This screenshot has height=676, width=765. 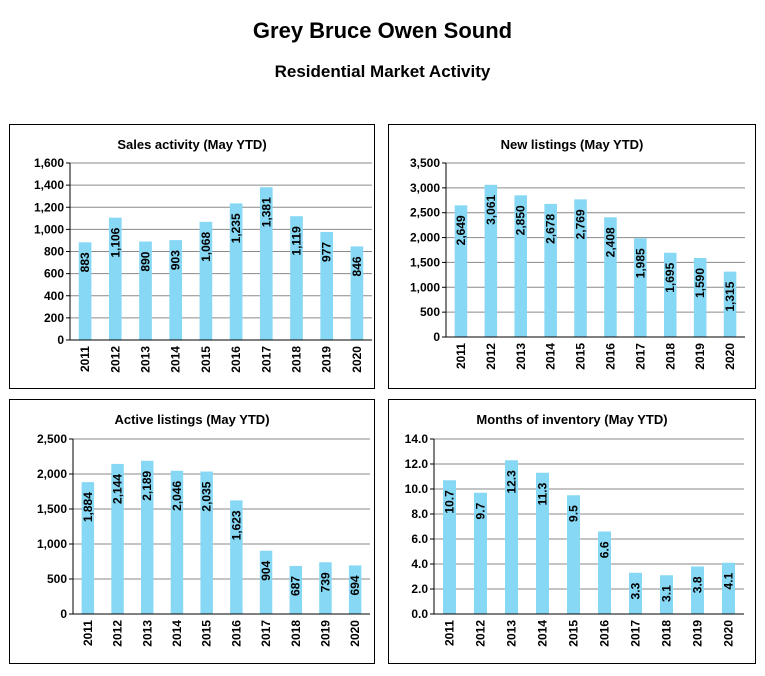 What do you see at coordinates (450, 502) in the screenshot?
I see `data-label: 10.7` at bounding box center [450, 502].